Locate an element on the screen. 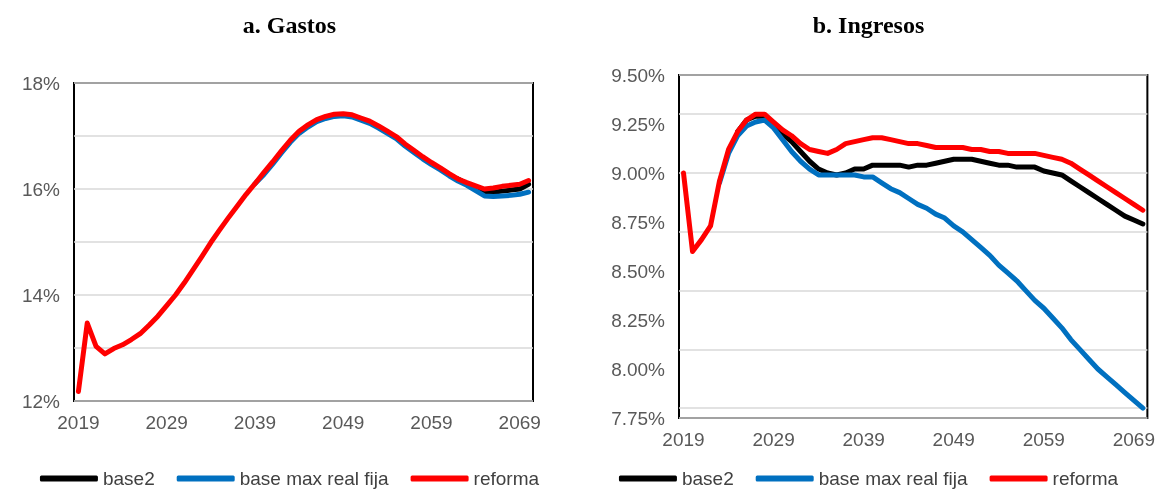 The image size is (1158, 493). y-tick-label: 8.75% is located at coordinates (638, 222).